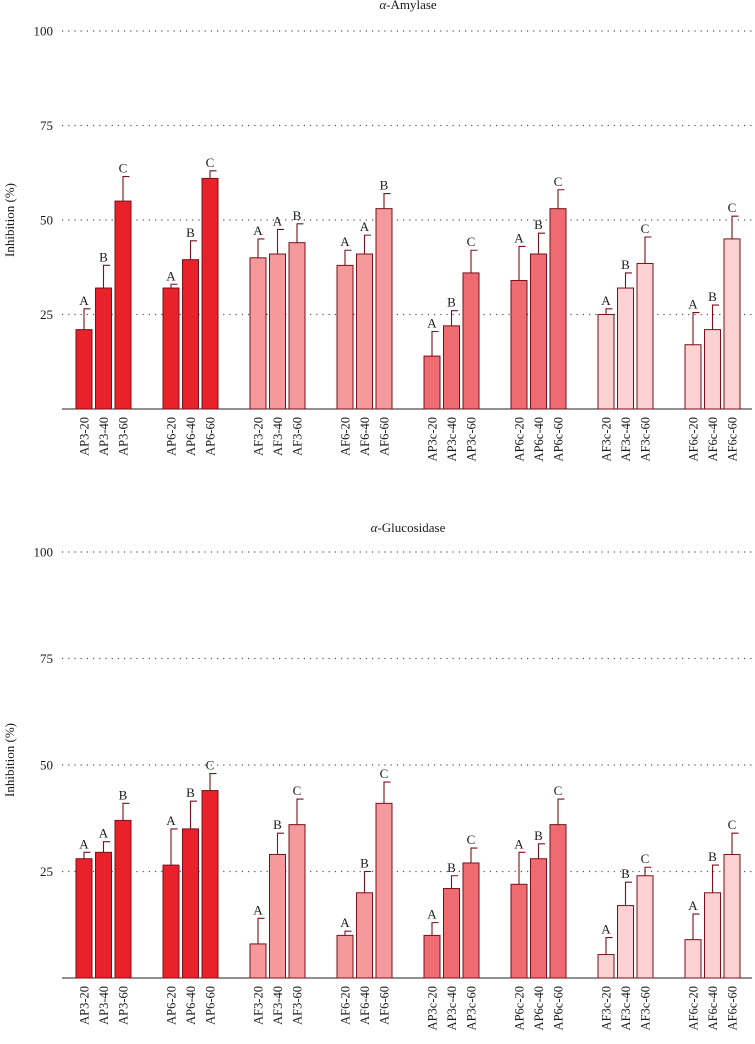 Image resolution: width=755 pixels, height=1044 pixels. Describe the element at coordinates (46, 871) in the screenshot. I see `y-tick-label: 25` at that location.